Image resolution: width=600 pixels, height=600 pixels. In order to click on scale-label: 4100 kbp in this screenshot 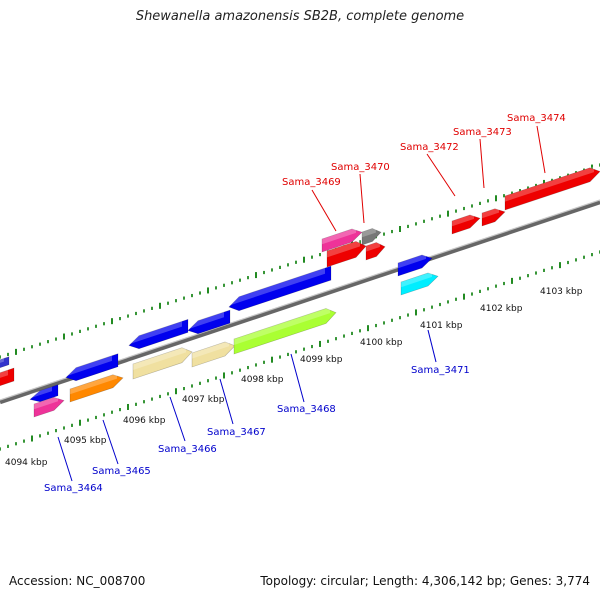, I will do `click(381, 343)`.